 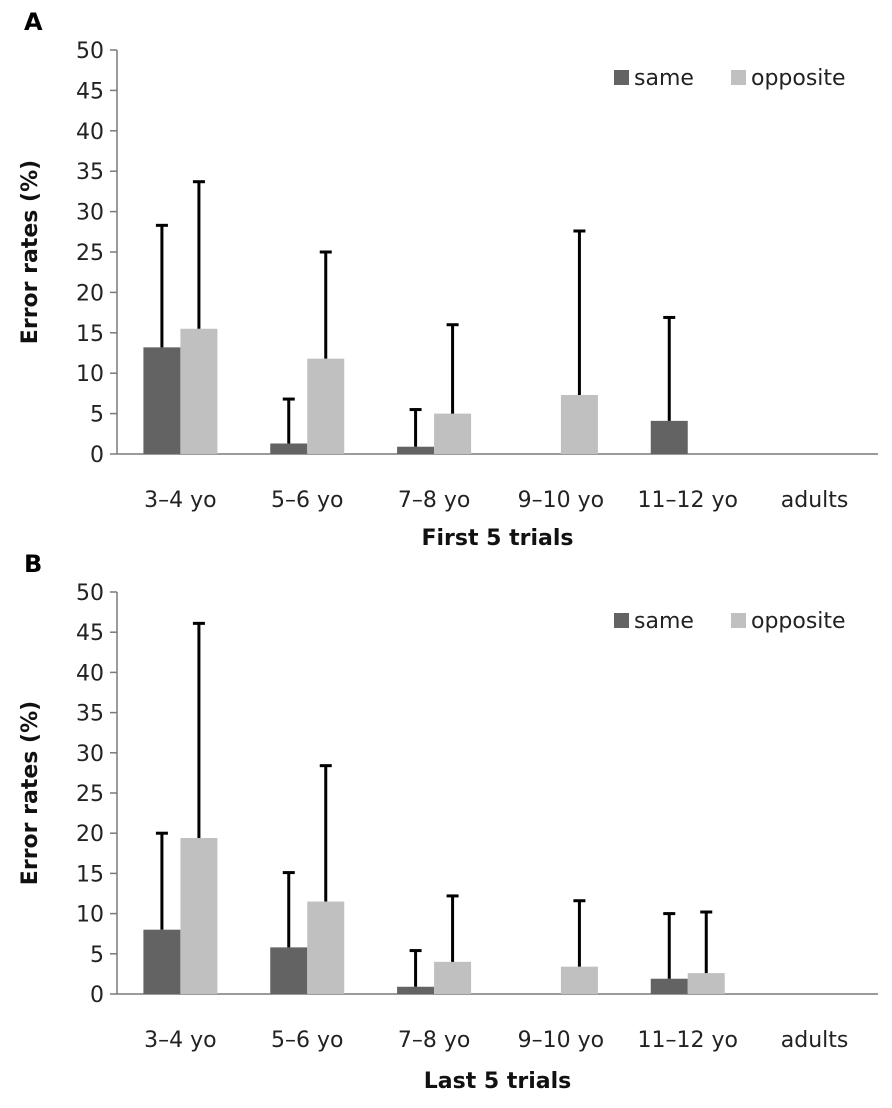 What do you see at coordinates (498, 1081) in the screenshot?
I see `x-axis-title: Last 5 trials` at bounding box center [498, 1081].